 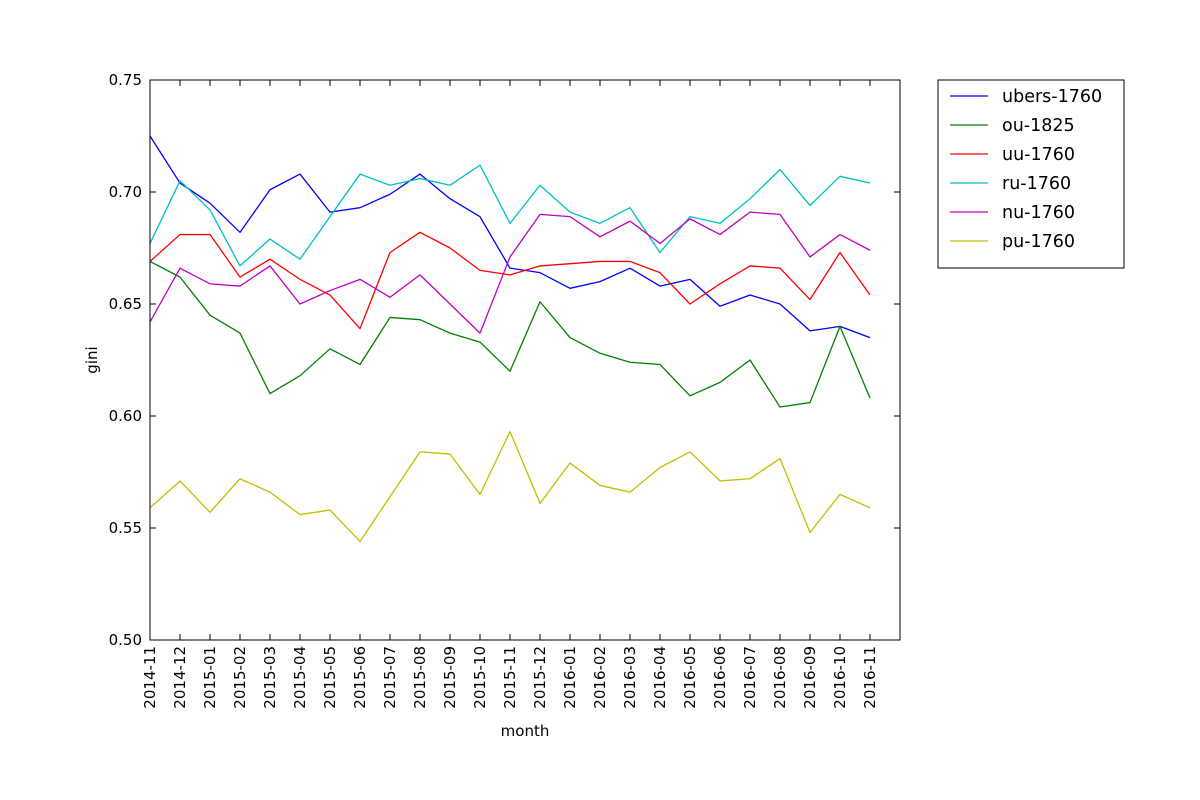 What do you see at coordinates (840, 677) in the screenshot?
I see `x-tick-label: 2016-10` at bounding box center [840, 677].